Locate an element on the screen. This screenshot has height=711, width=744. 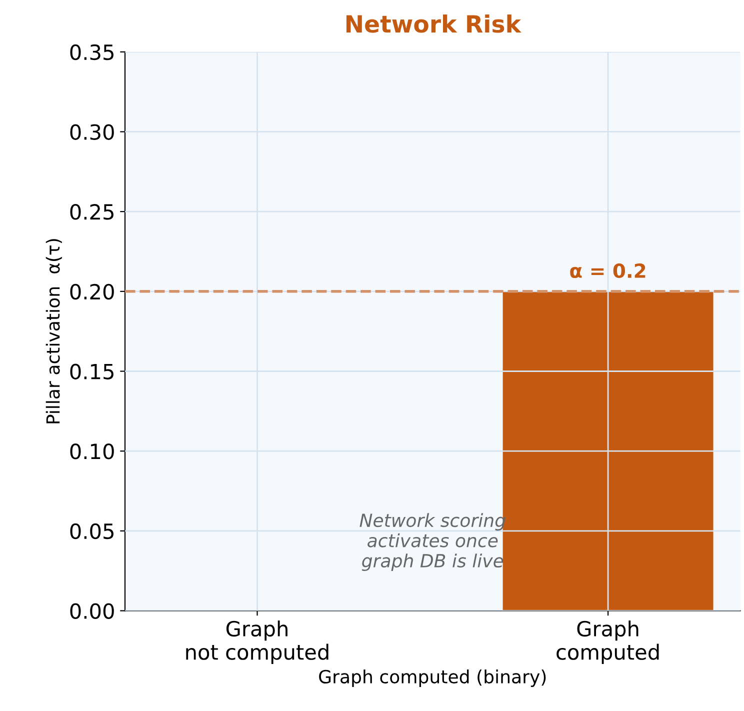
chart-title: Network Risk is located at coordinates (434, 23).